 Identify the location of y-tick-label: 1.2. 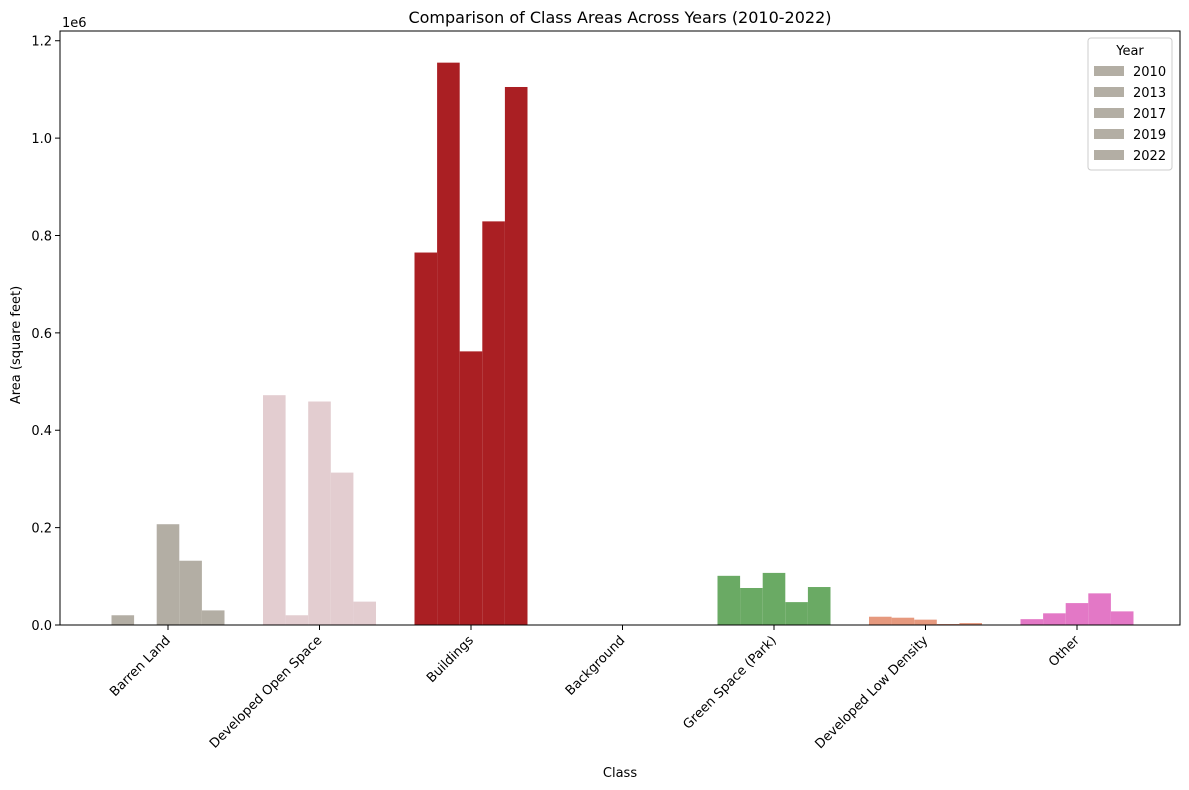
(41, 42).